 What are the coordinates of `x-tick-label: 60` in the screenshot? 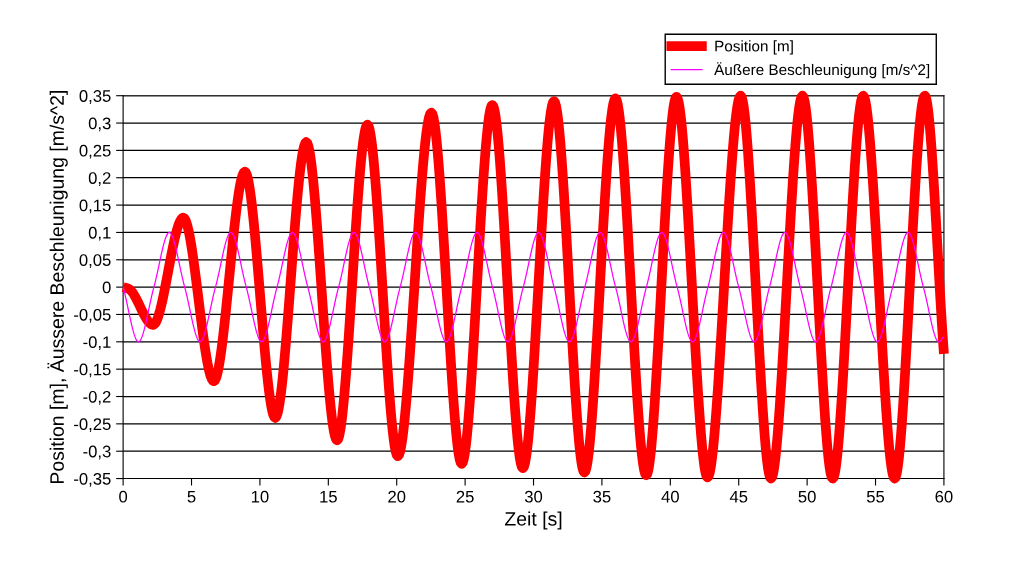 It's located at (944, 496).